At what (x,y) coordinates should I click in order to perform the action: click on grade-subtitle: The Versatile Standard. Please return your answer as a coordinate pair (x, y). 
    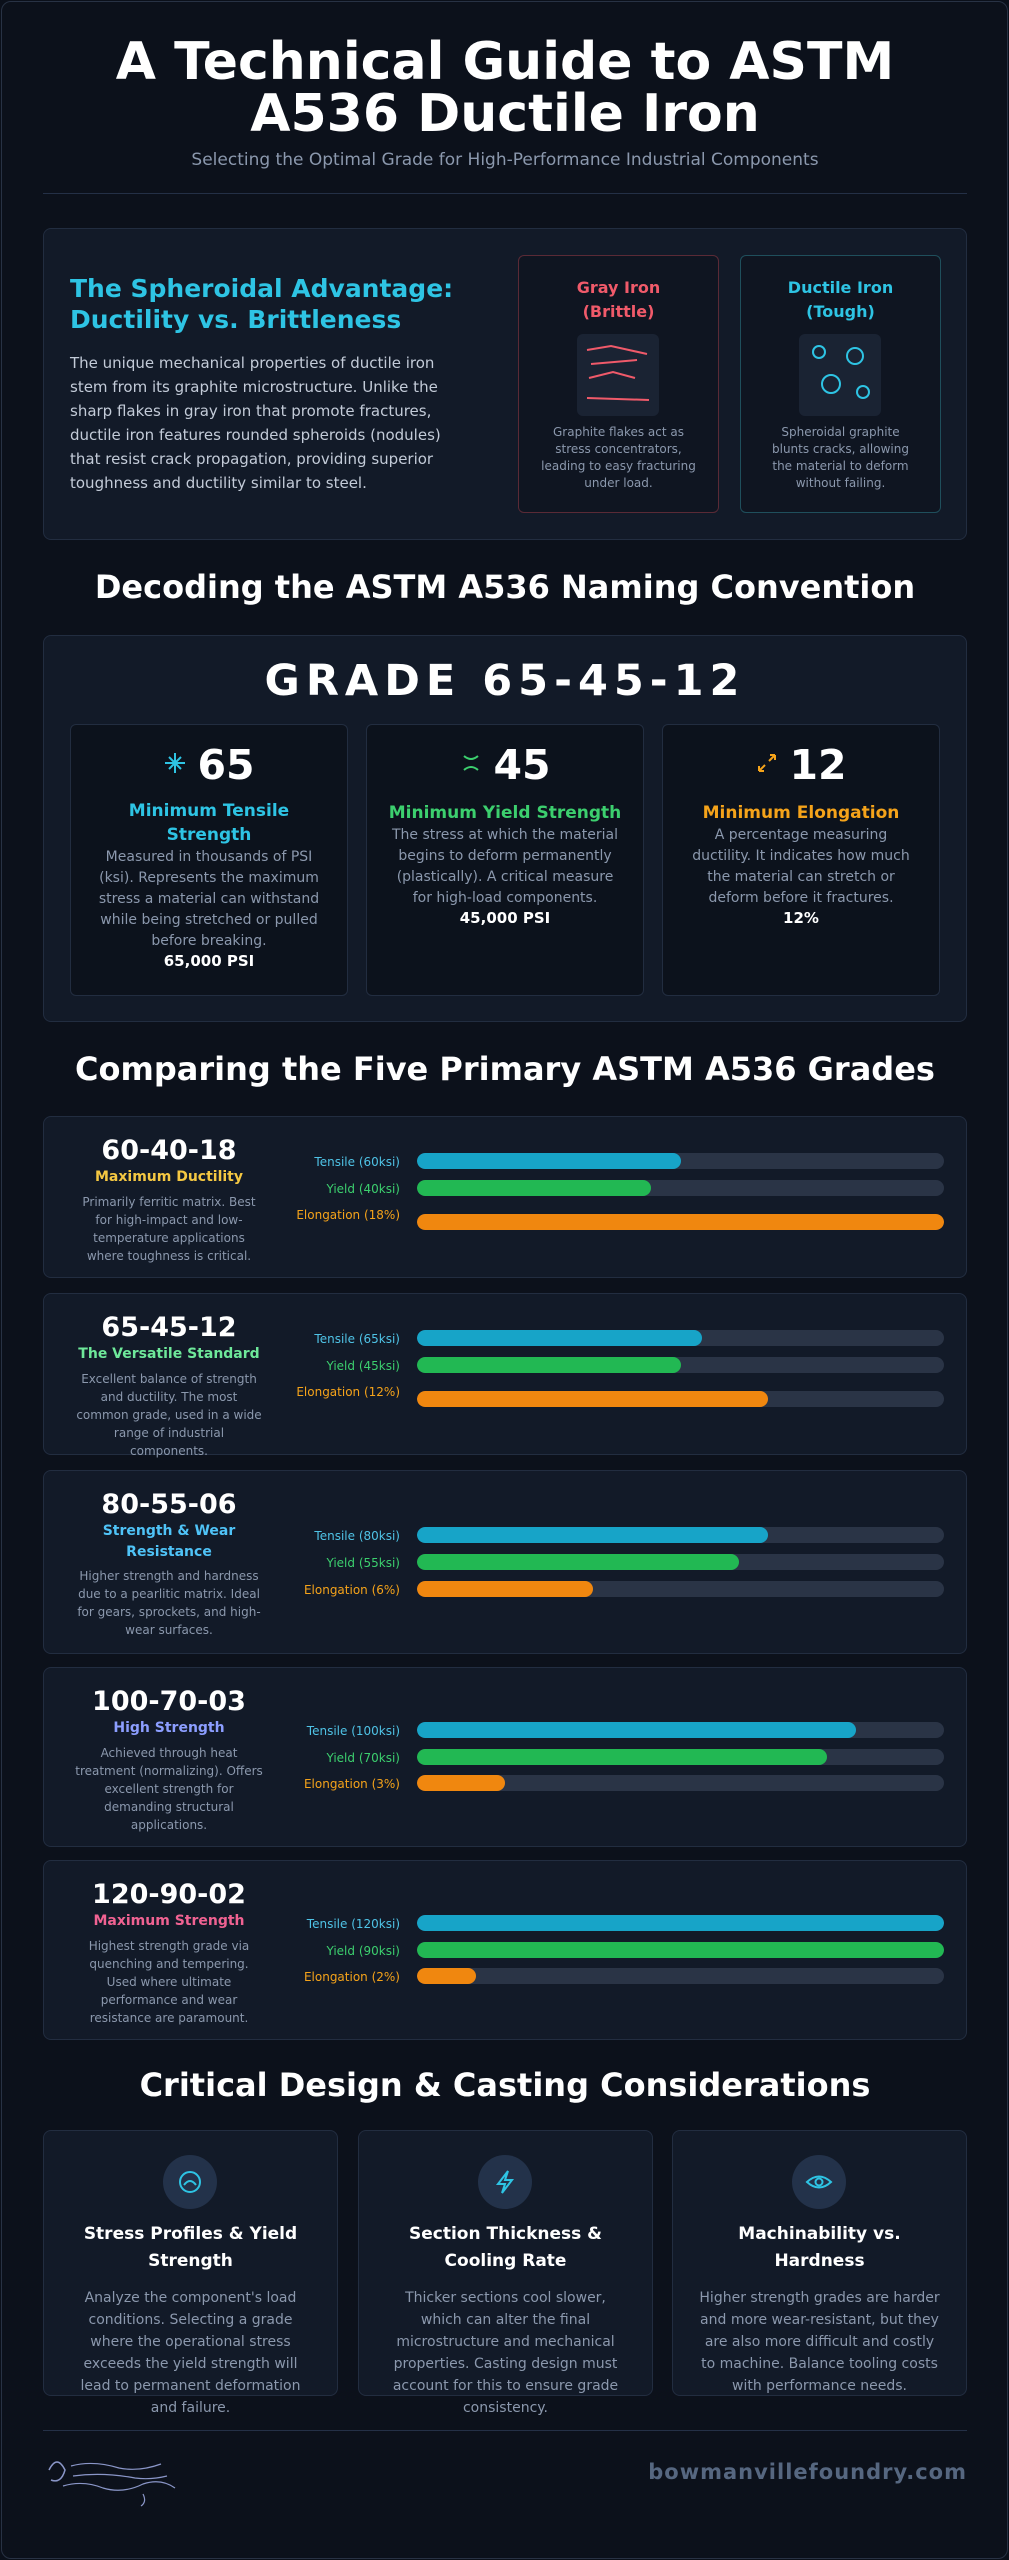
    Looking at the image, I should click on (169, 1354).